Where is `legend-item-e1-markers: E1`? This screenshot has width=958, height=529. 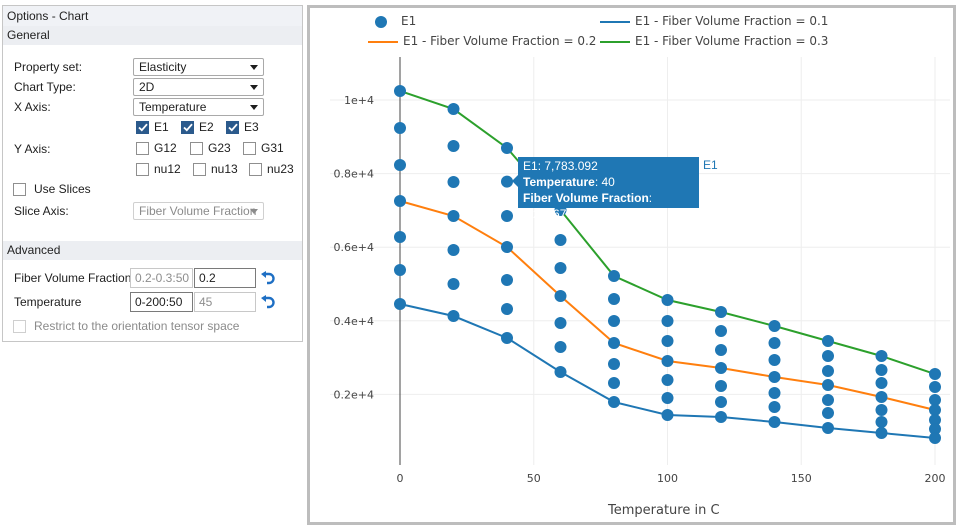
legend-item-e1-markers: E1 is located at coordinates (395, 21).